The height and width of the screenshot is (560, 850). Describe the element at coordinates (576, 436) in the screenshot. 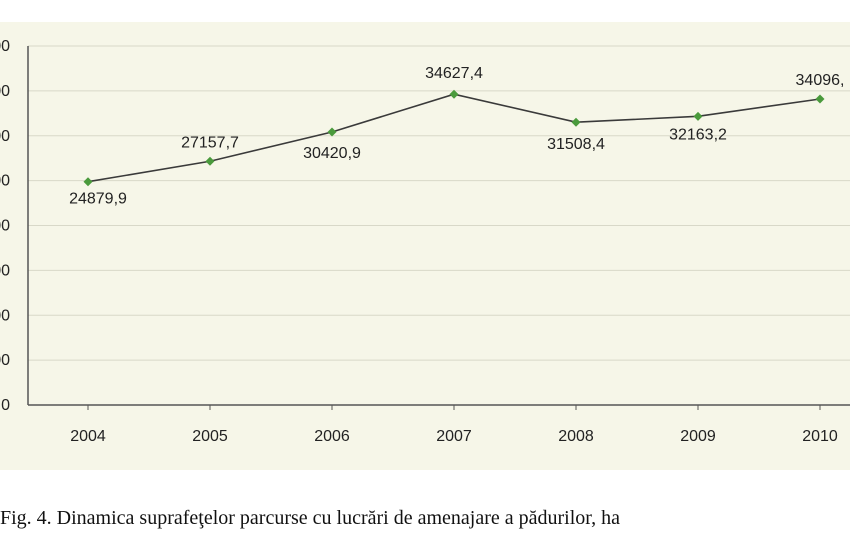

I see `x-tick-label: 2008` at that location.